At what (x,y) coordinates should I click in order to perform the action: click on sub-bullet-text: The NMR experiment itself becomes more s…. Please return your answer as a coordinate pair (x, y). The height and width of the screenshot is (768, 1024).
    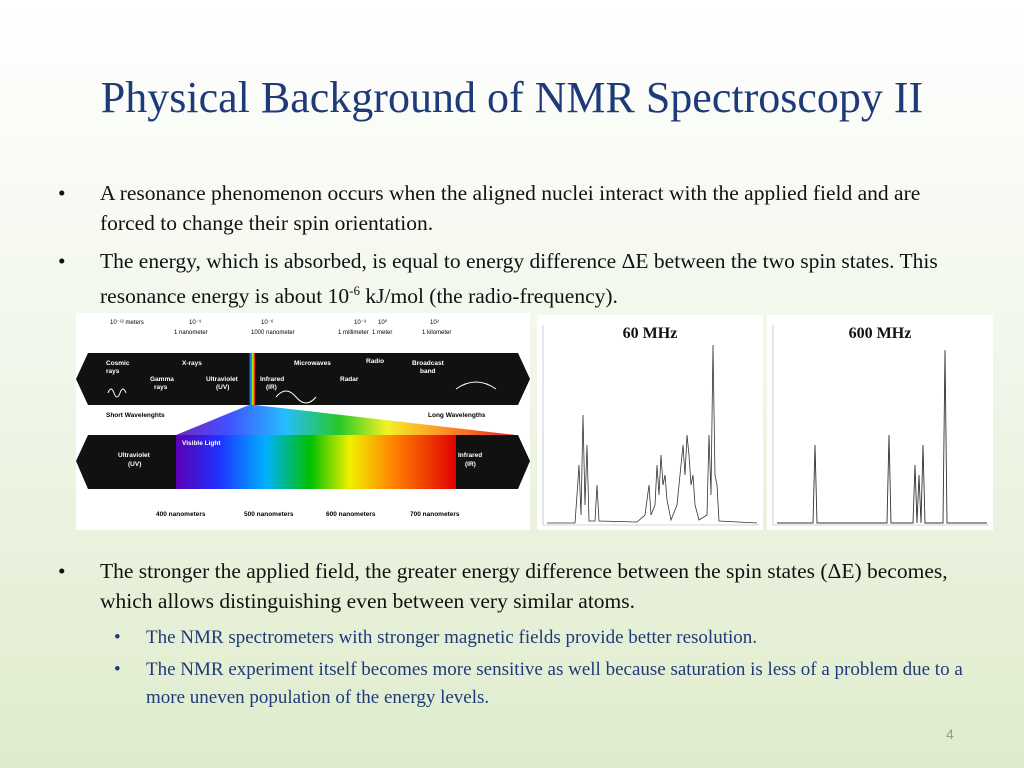
    Looking at the image, I should click on (554, 683).